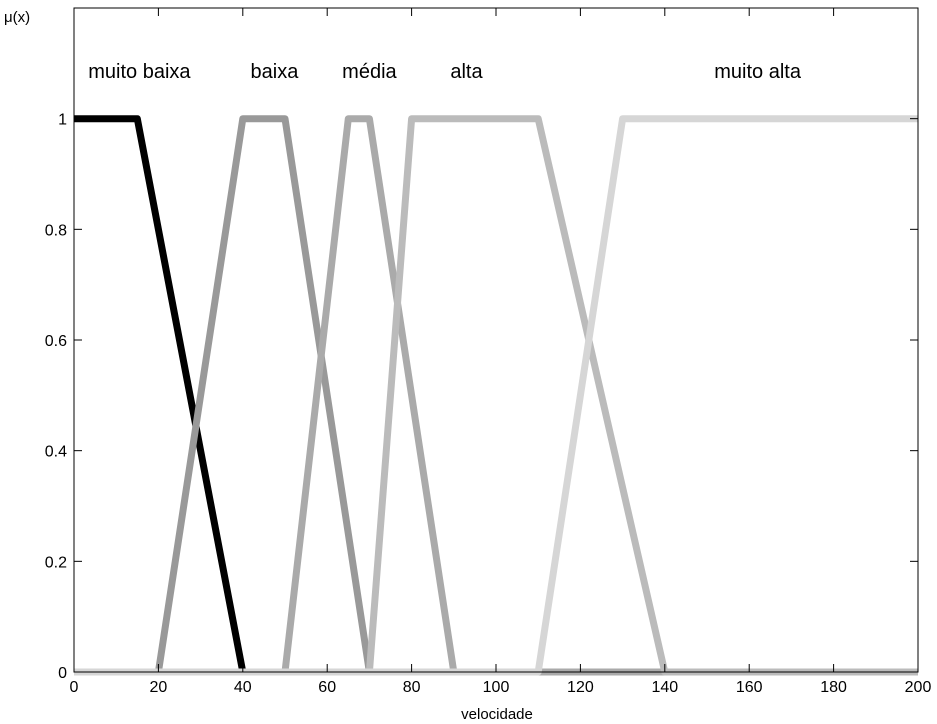 The height and width of the screenshot is (724, 937). What do you see at coordinates (412, 687) in the screenshot?
I see `x-tick-label: 80` at bounding box center [412, 687].